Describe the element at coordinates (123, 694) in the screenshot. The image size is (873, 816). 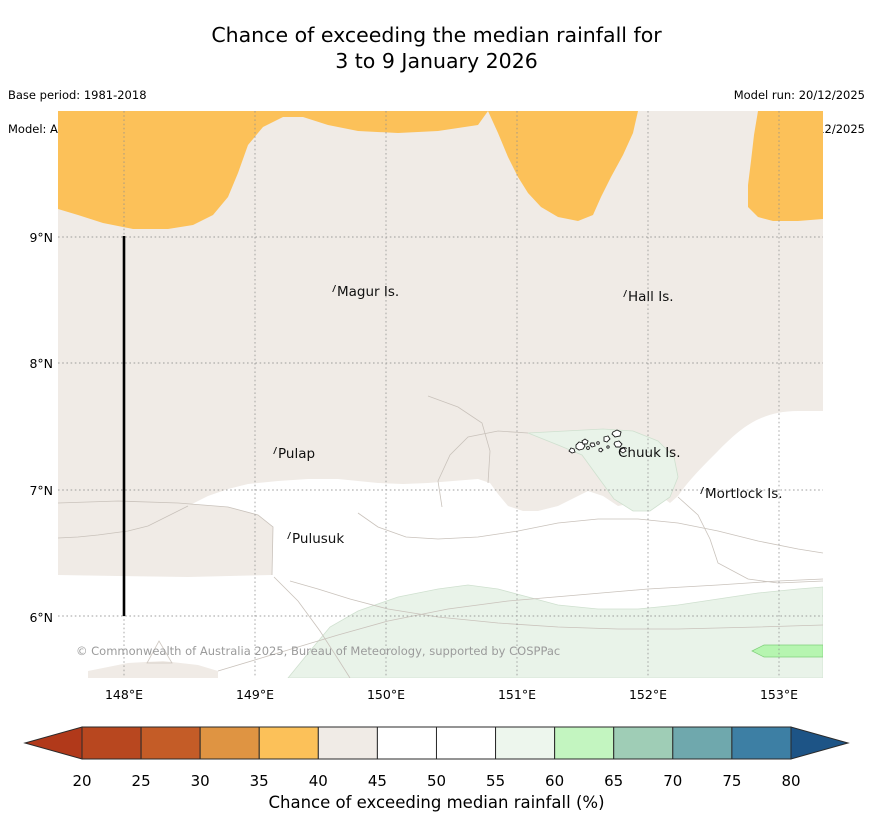
I see `xtick-148e: 148°E` at that location.